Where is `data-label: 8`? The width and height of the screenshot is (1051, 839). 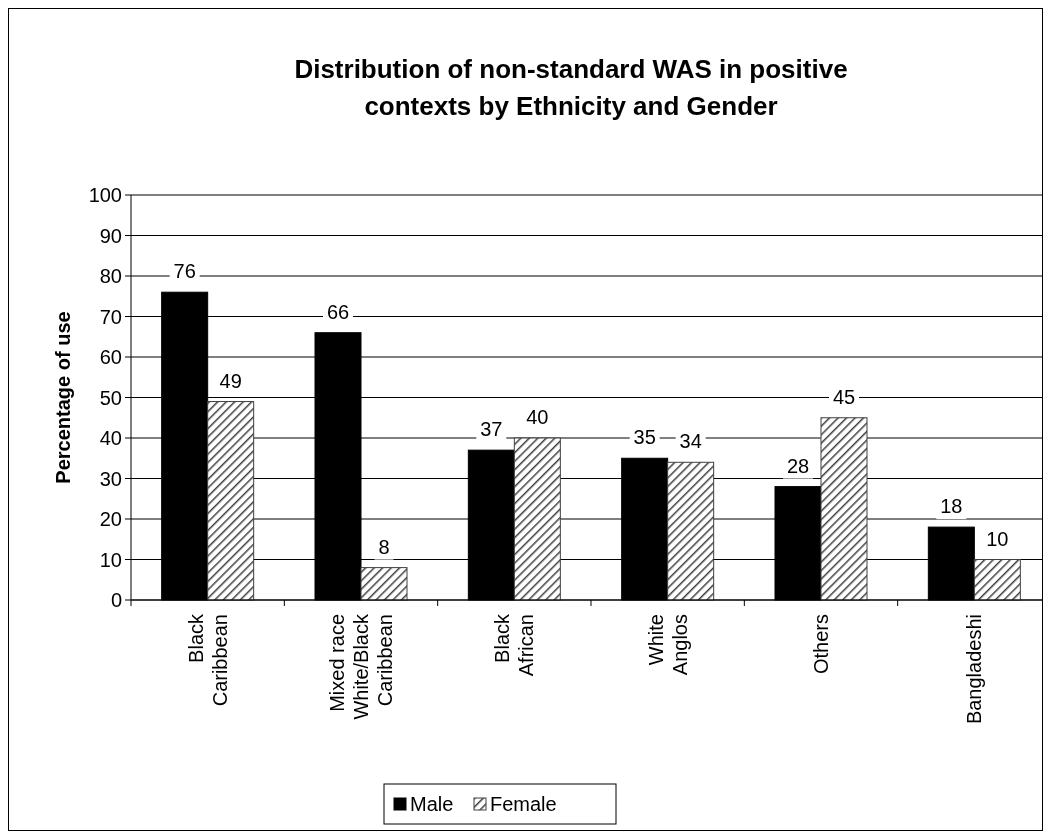 data-label: 8 is located at coordinates (384, 546).